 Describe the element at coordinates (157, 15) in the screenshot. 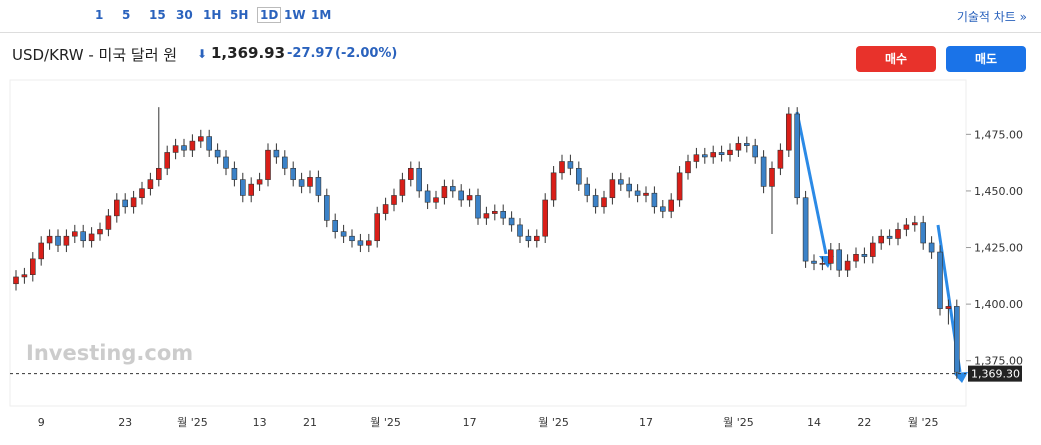

I see `interval-button: 15` at that location.